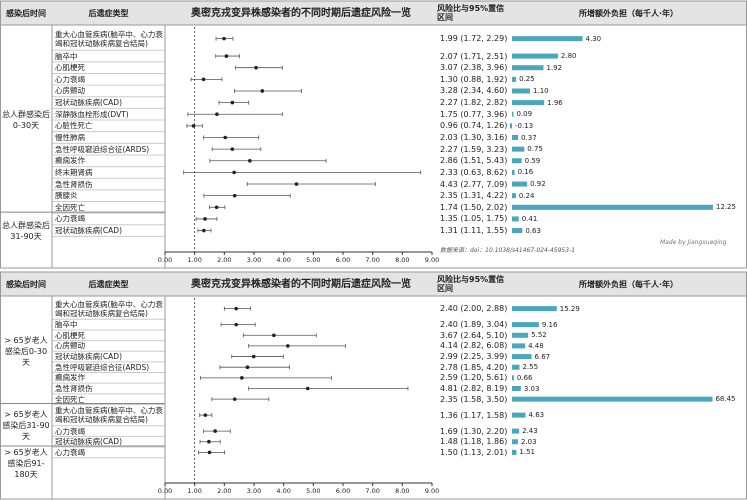 This screenshot has width=747, height=500. I want to click on outcome-label: 慢性肺病, so click(70, 137).